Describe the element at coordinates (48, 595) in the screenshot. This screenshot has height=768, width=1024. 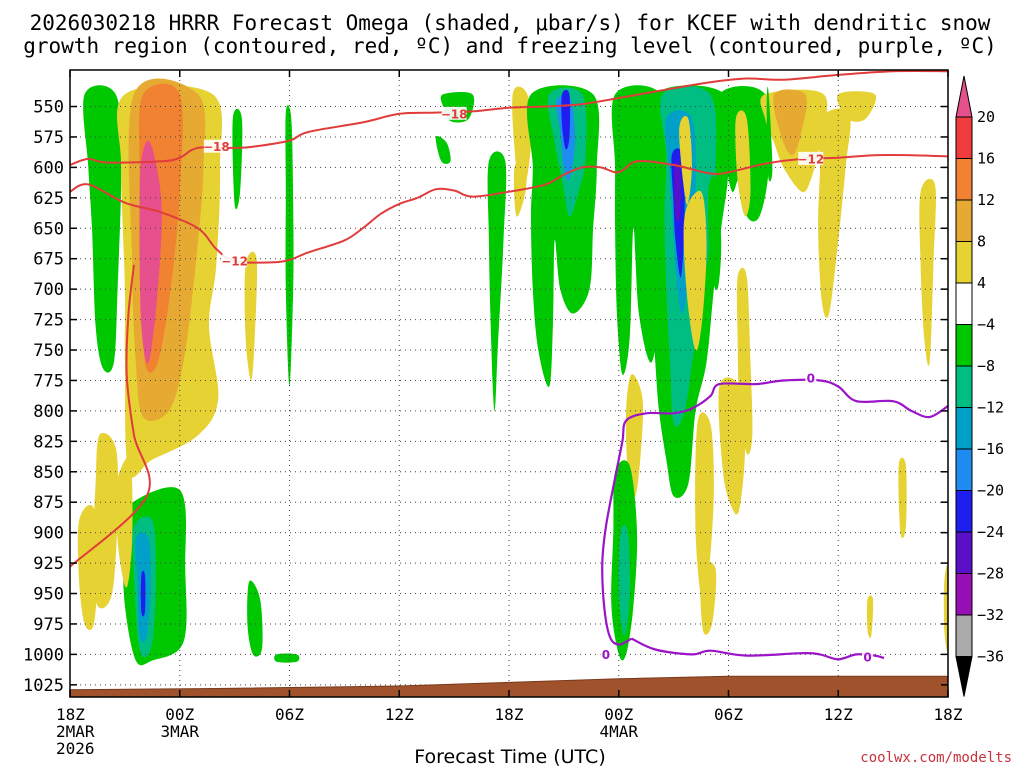
I see `y-tick-label-950: 950` at that location.